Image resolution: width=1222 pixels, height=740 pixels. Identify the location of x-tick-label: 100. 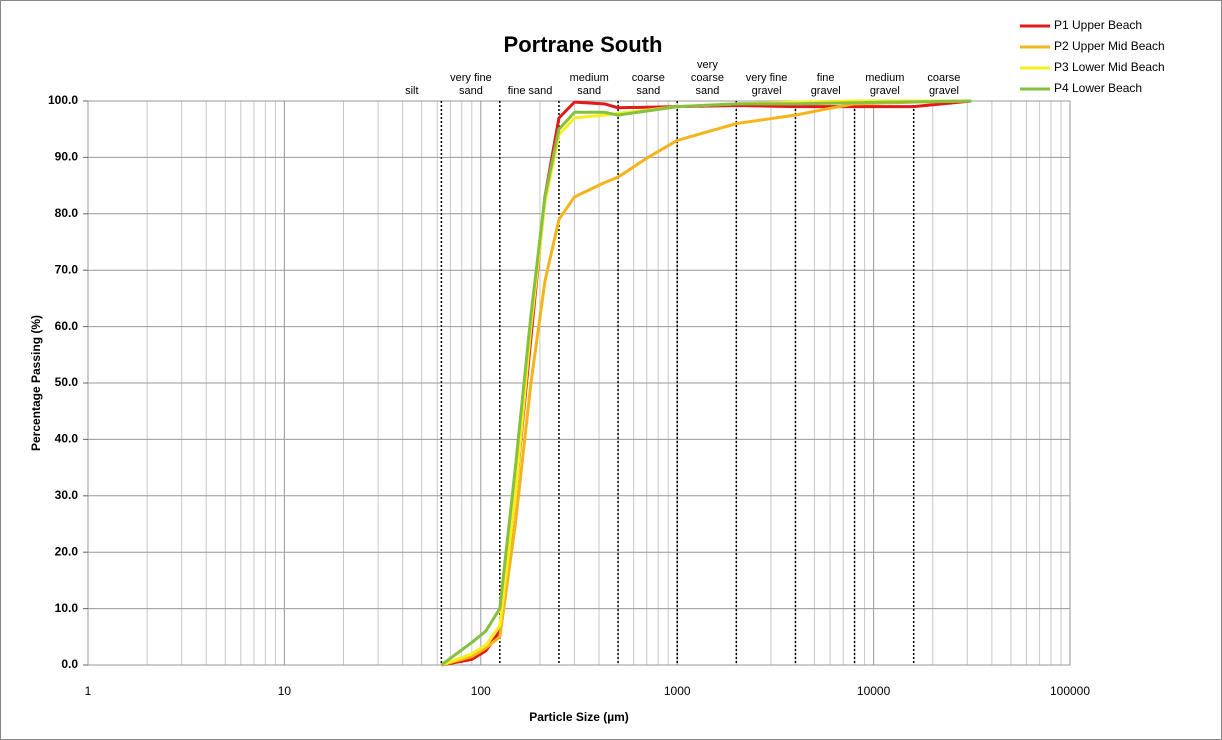
(481, 691).